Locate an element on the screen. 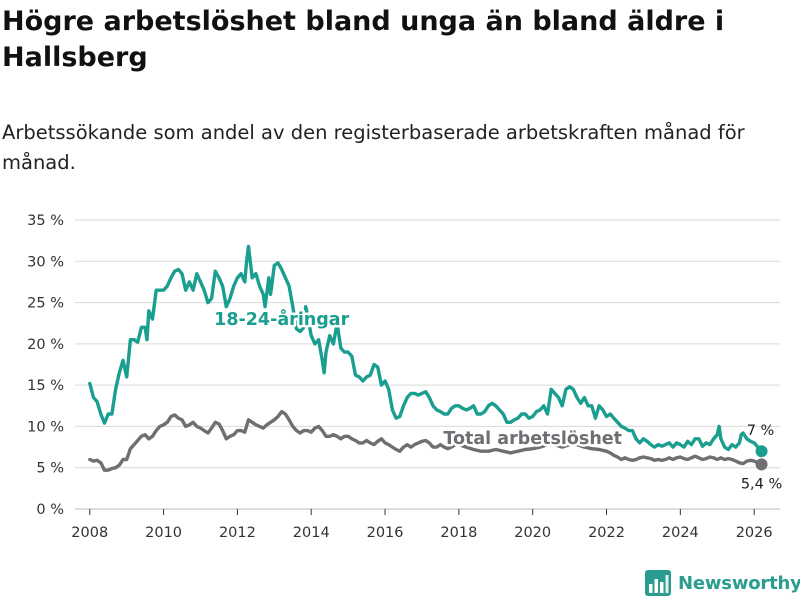  total-series-label: Total arbetslöshet is located at coordinates (532, 439).